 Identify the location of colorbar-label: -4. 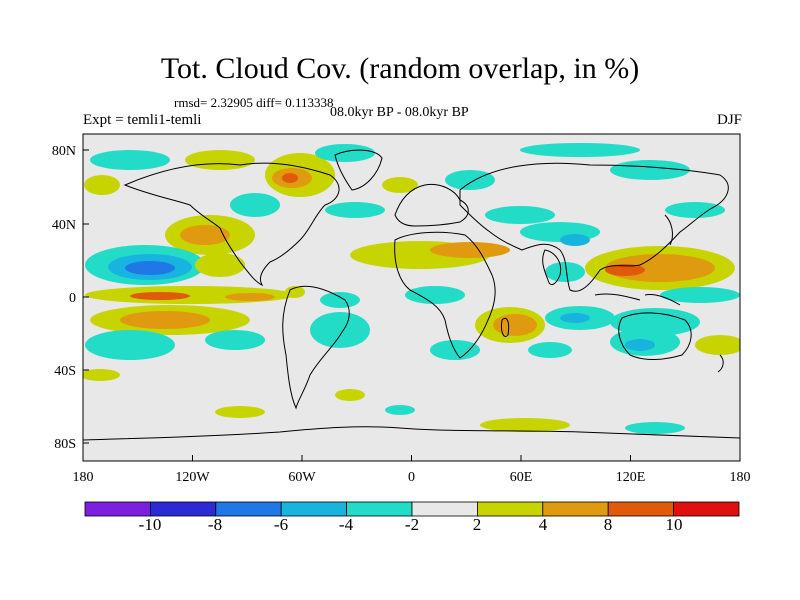
(346, 524).